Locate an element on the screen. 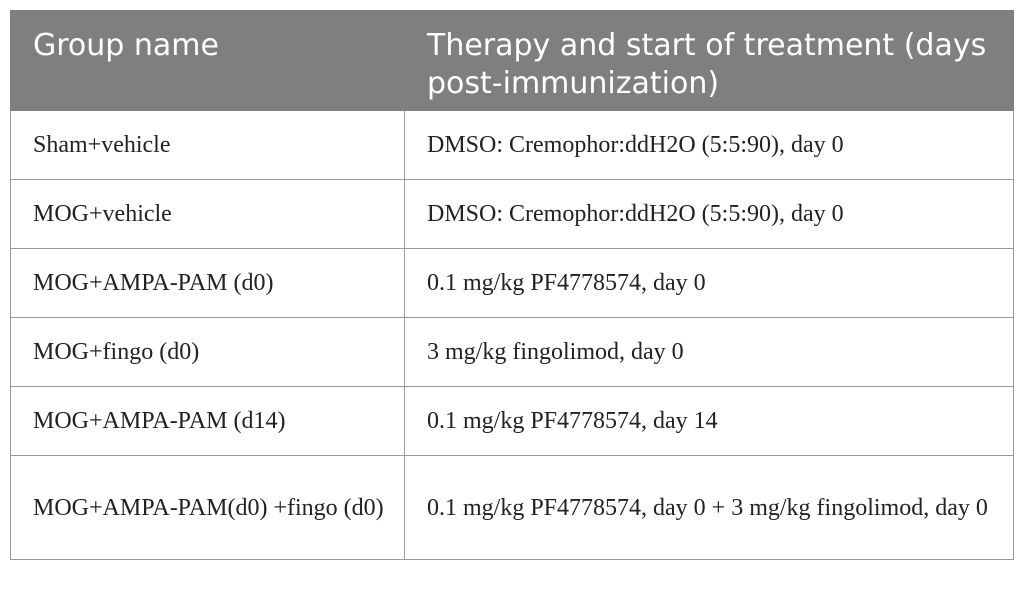 The image size is (1025, 592). cell-group-name: MOG+AMPA-PAM (d0) is located at coordinates (207, 283).